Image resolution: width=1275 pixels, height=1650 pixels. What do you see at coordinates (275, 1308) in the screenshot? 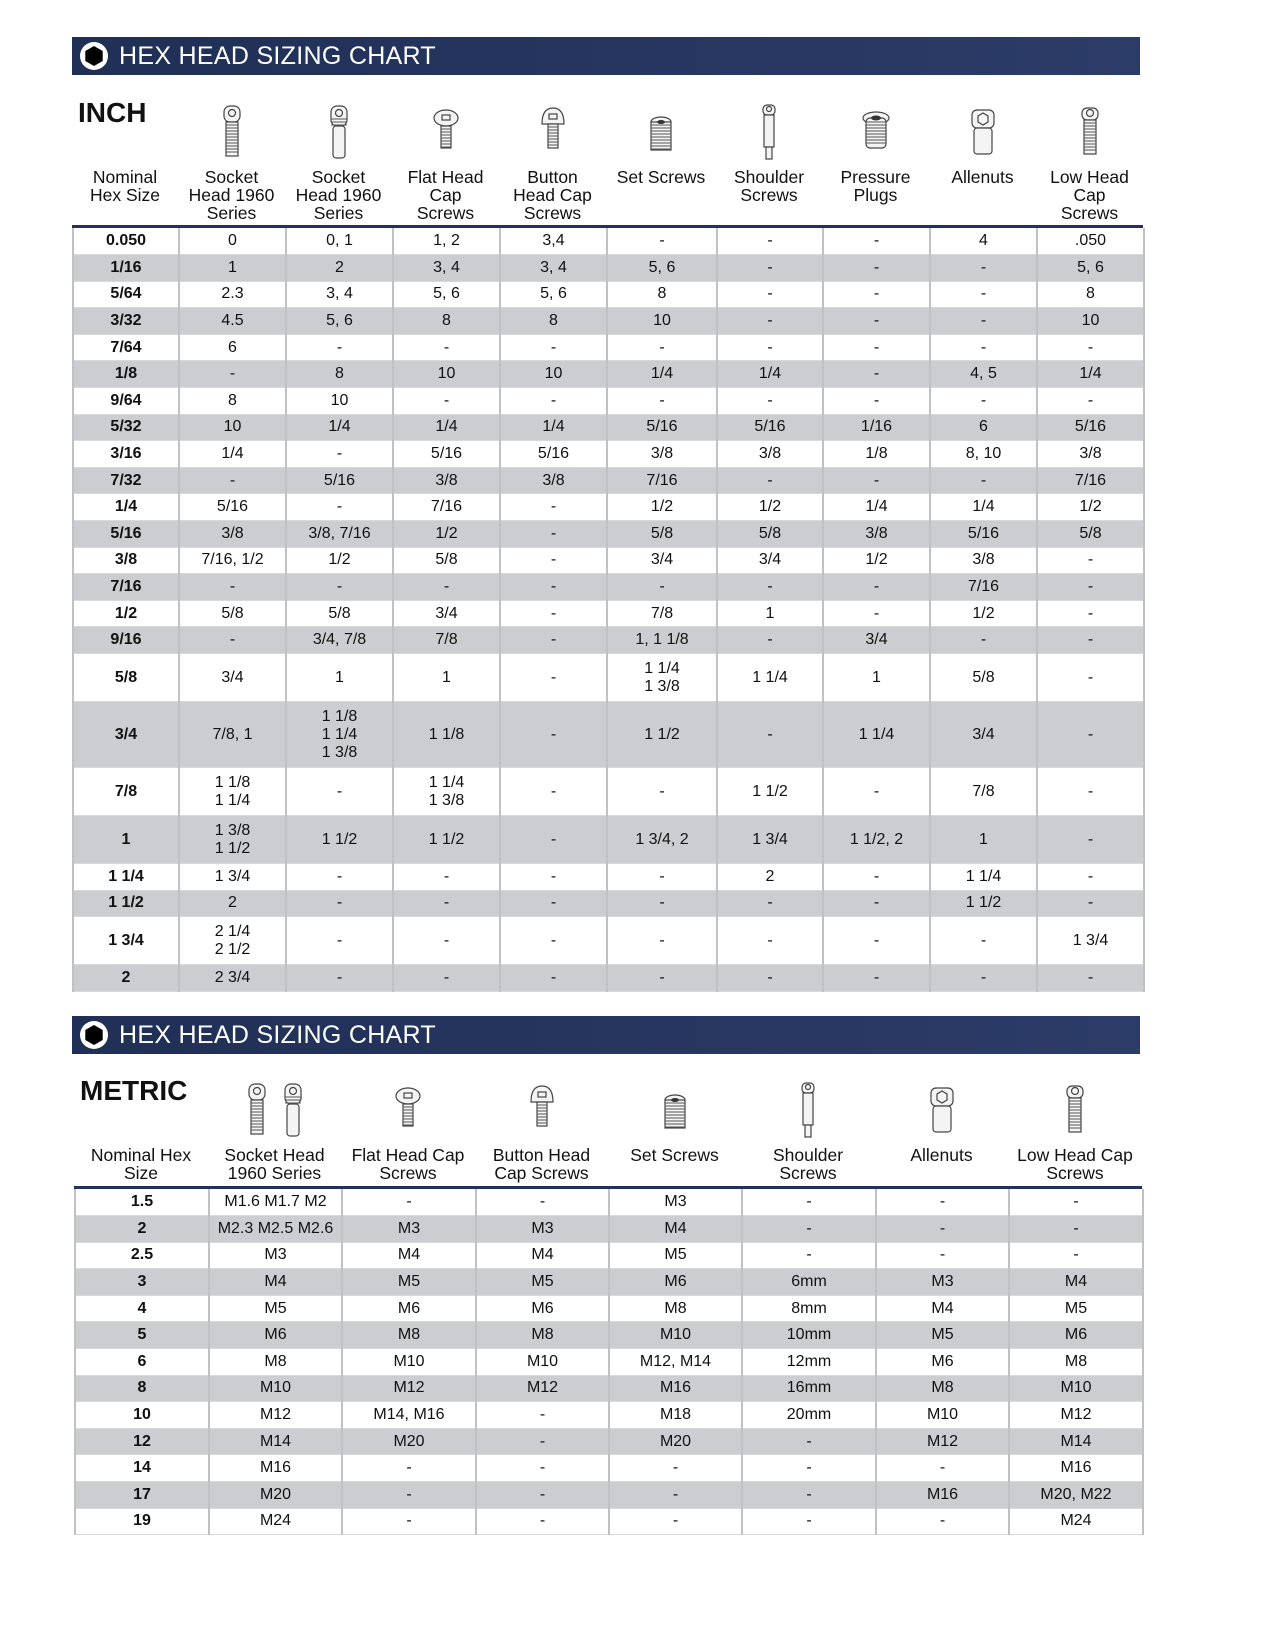
I see `size-cell: M5` at bounding box center [275, 1308].